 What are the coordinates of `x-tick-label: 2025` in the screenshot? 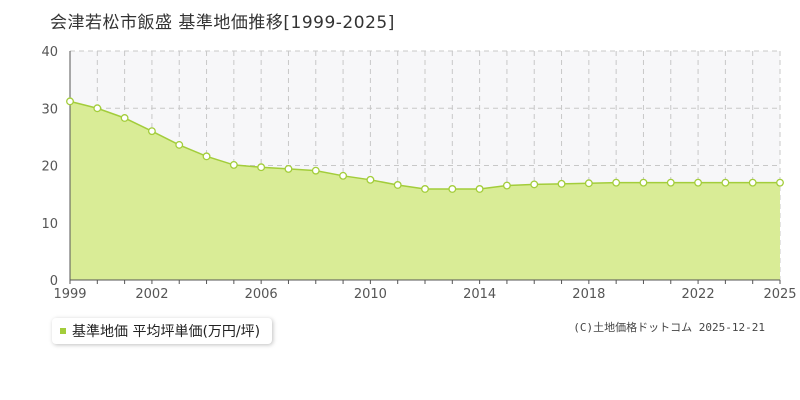 It's located at (779, 294).